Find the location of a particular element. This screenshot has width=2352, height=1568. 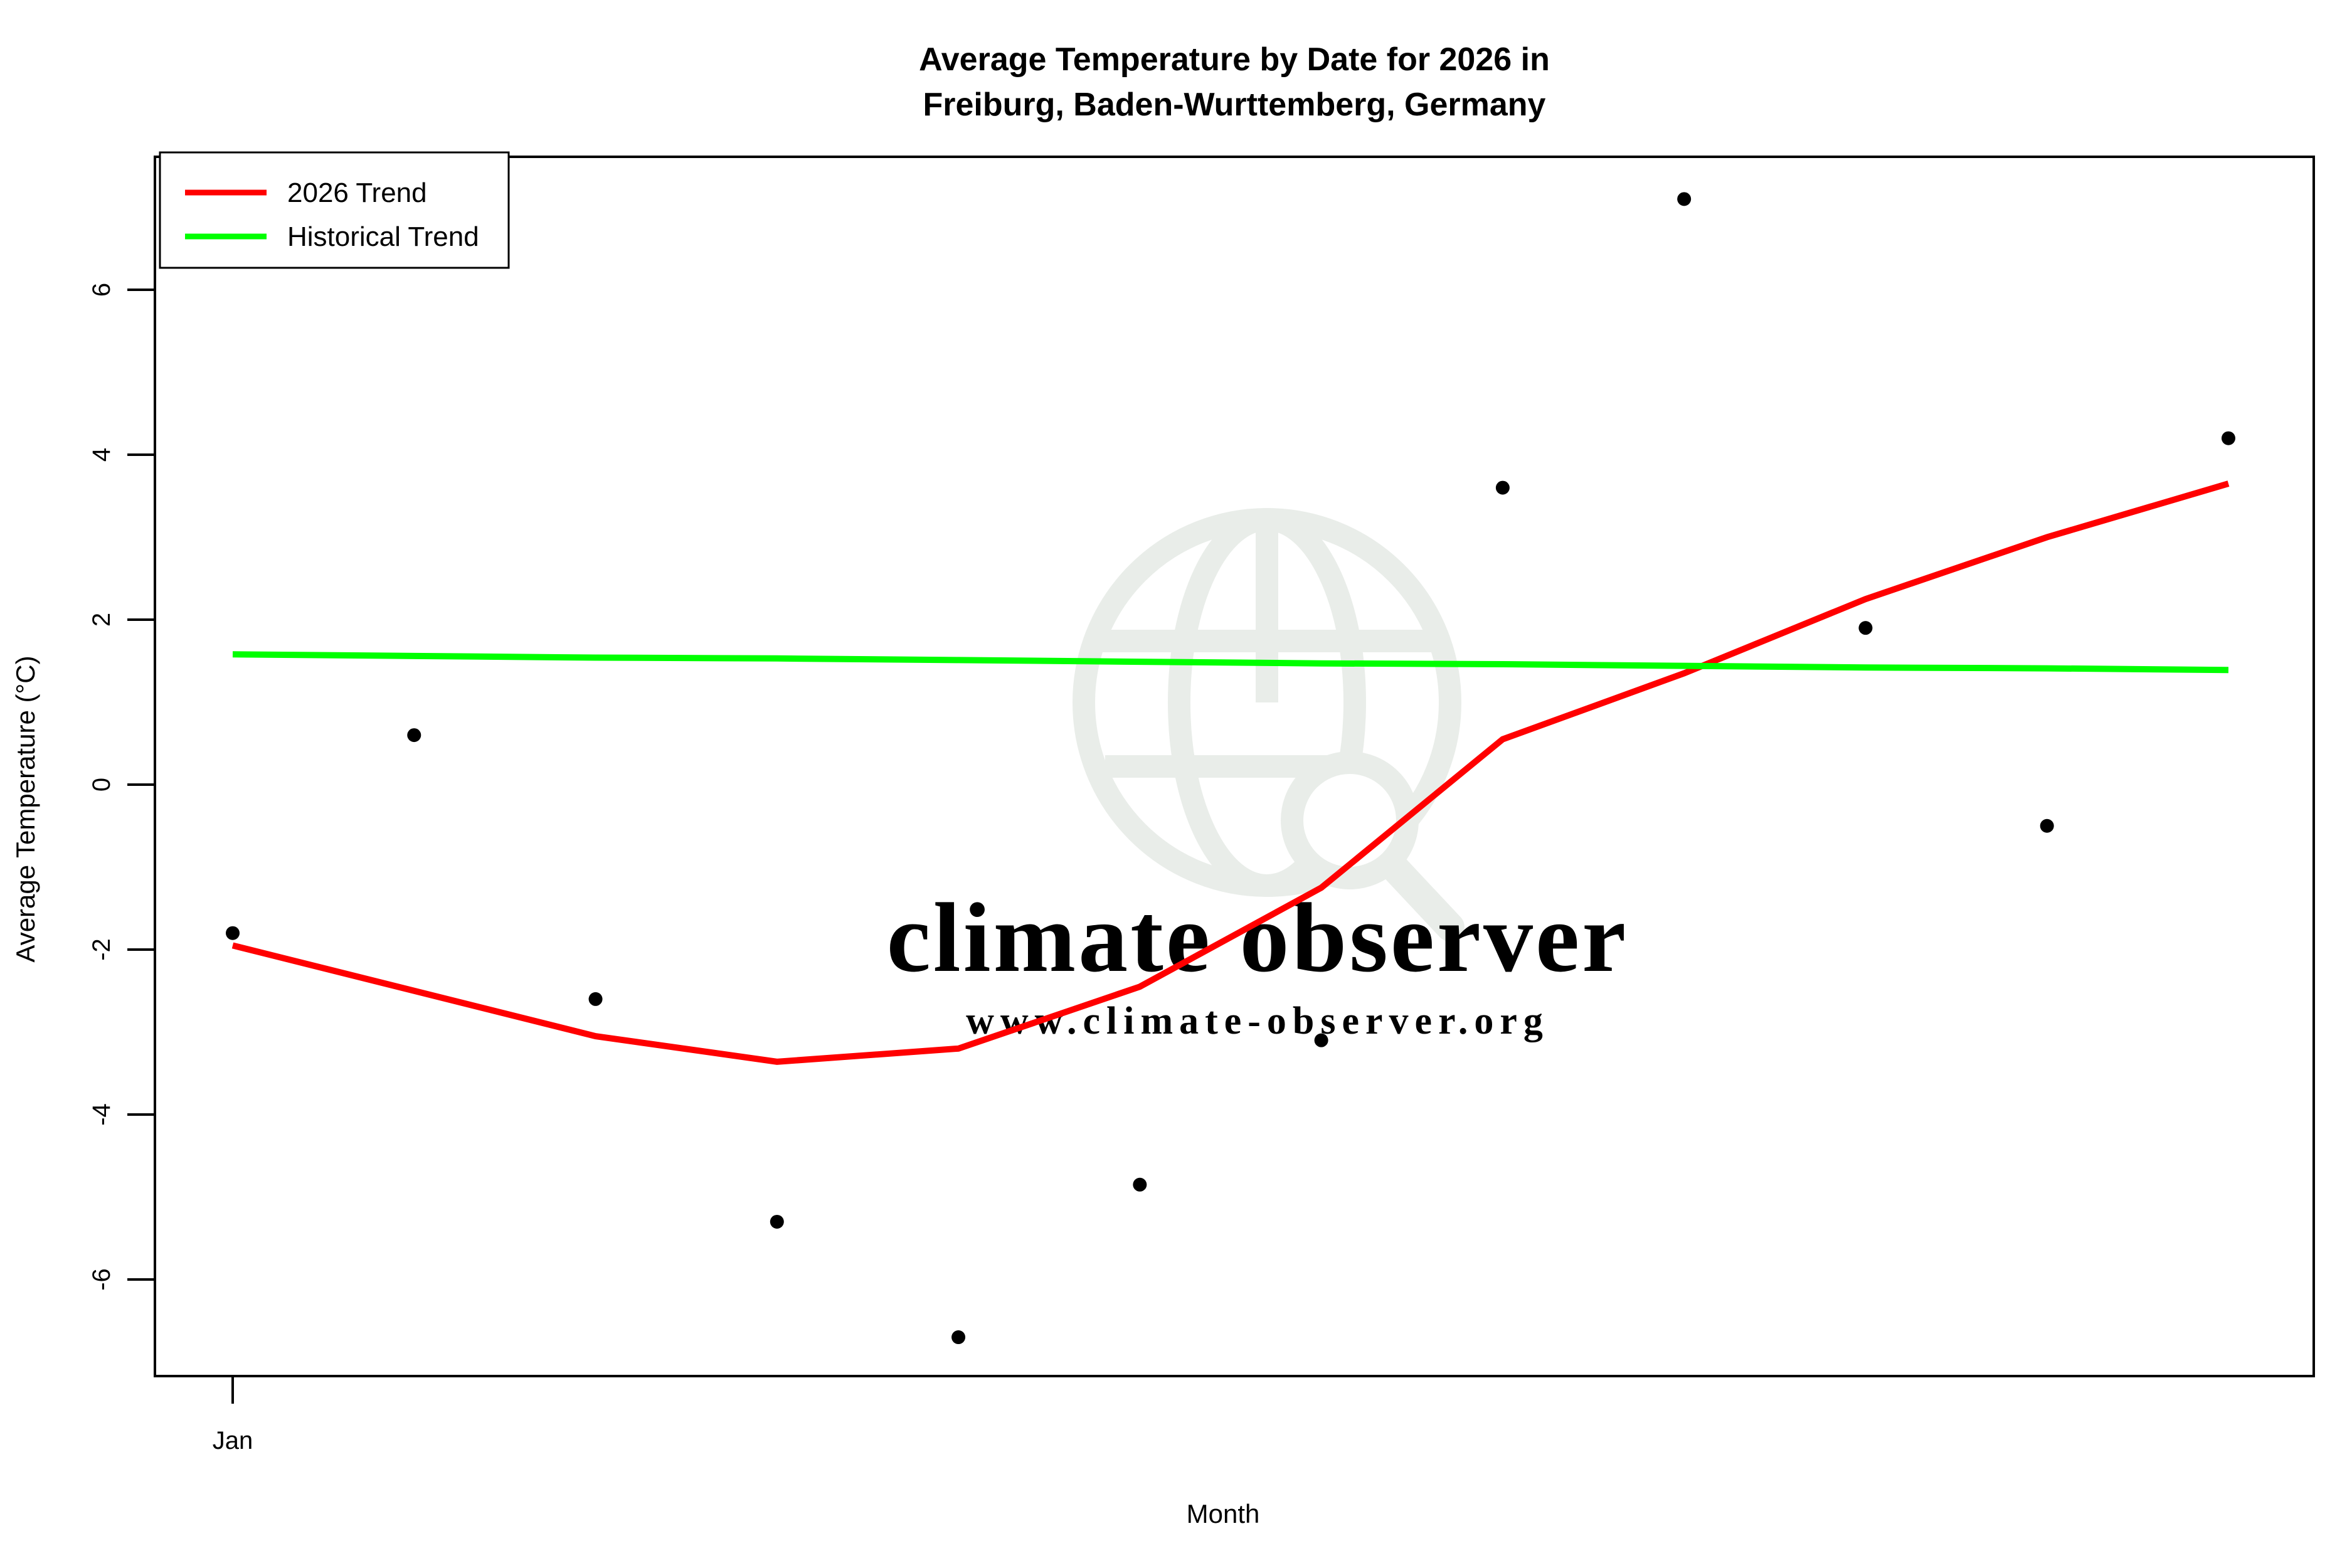

data-point-jan is located at coordinates (233, 933).